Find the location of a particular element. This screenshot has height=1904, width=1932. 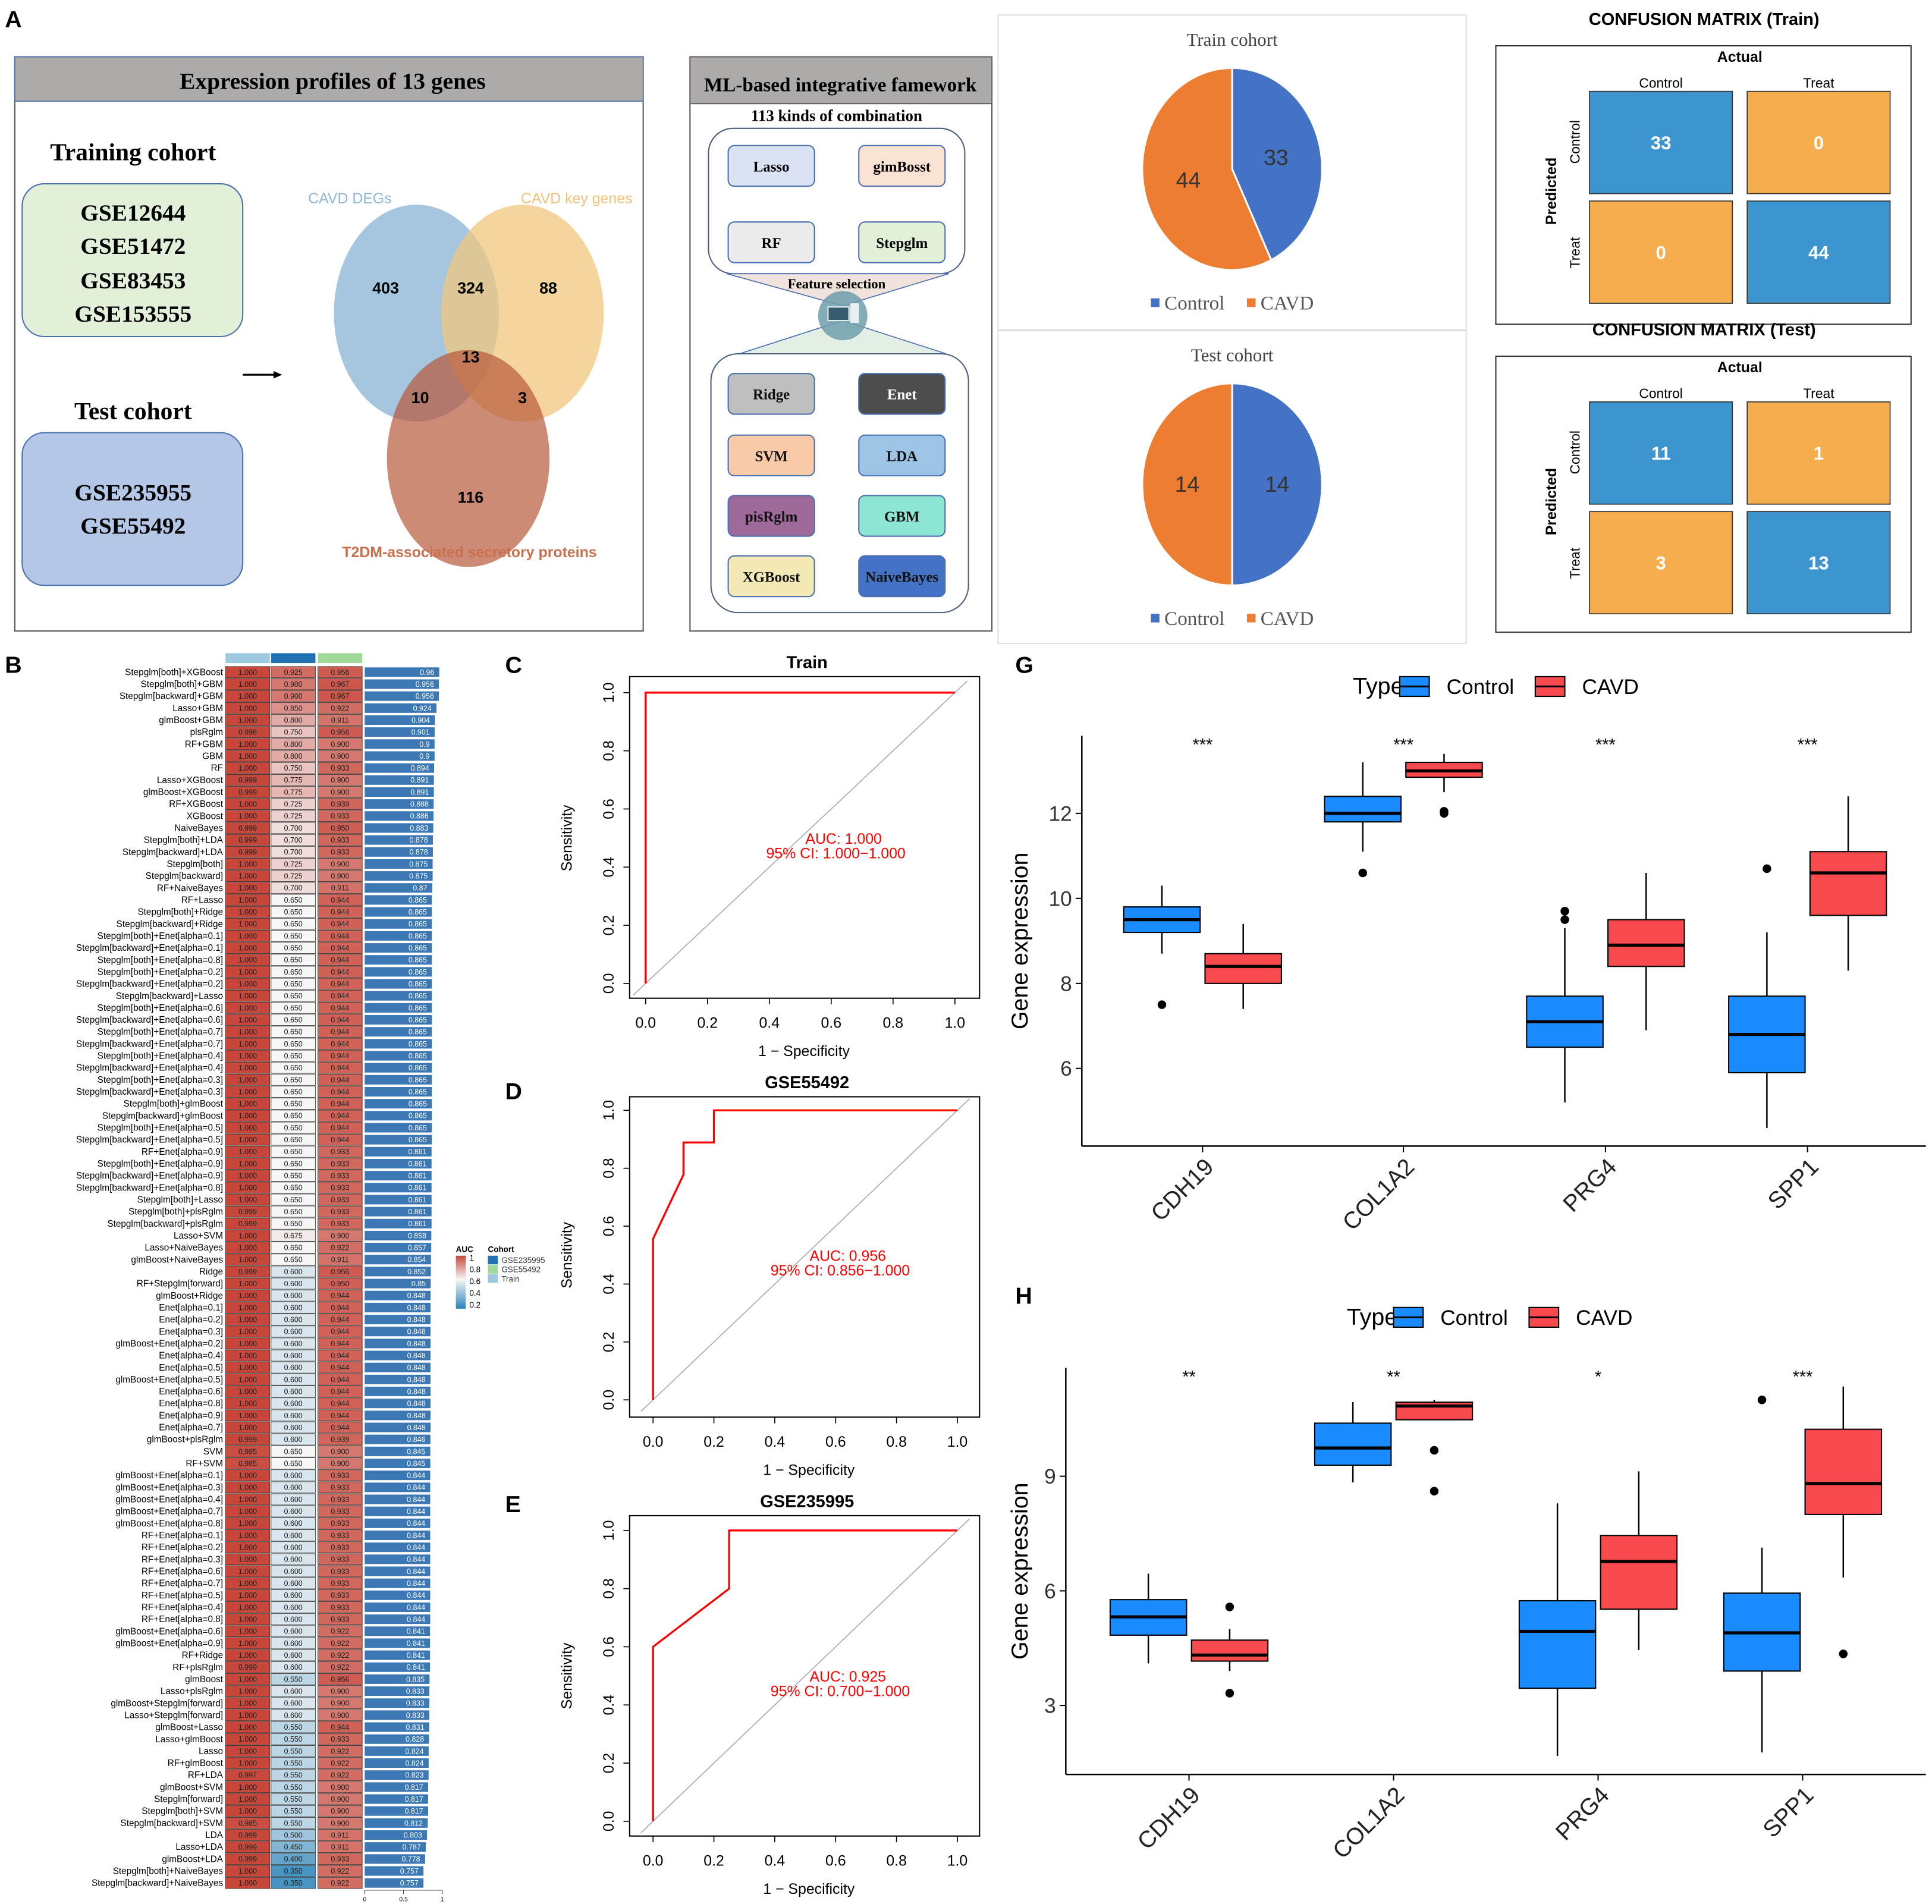

heatmap-cell-value: 0.944 is located at coordinates (340, 1404).